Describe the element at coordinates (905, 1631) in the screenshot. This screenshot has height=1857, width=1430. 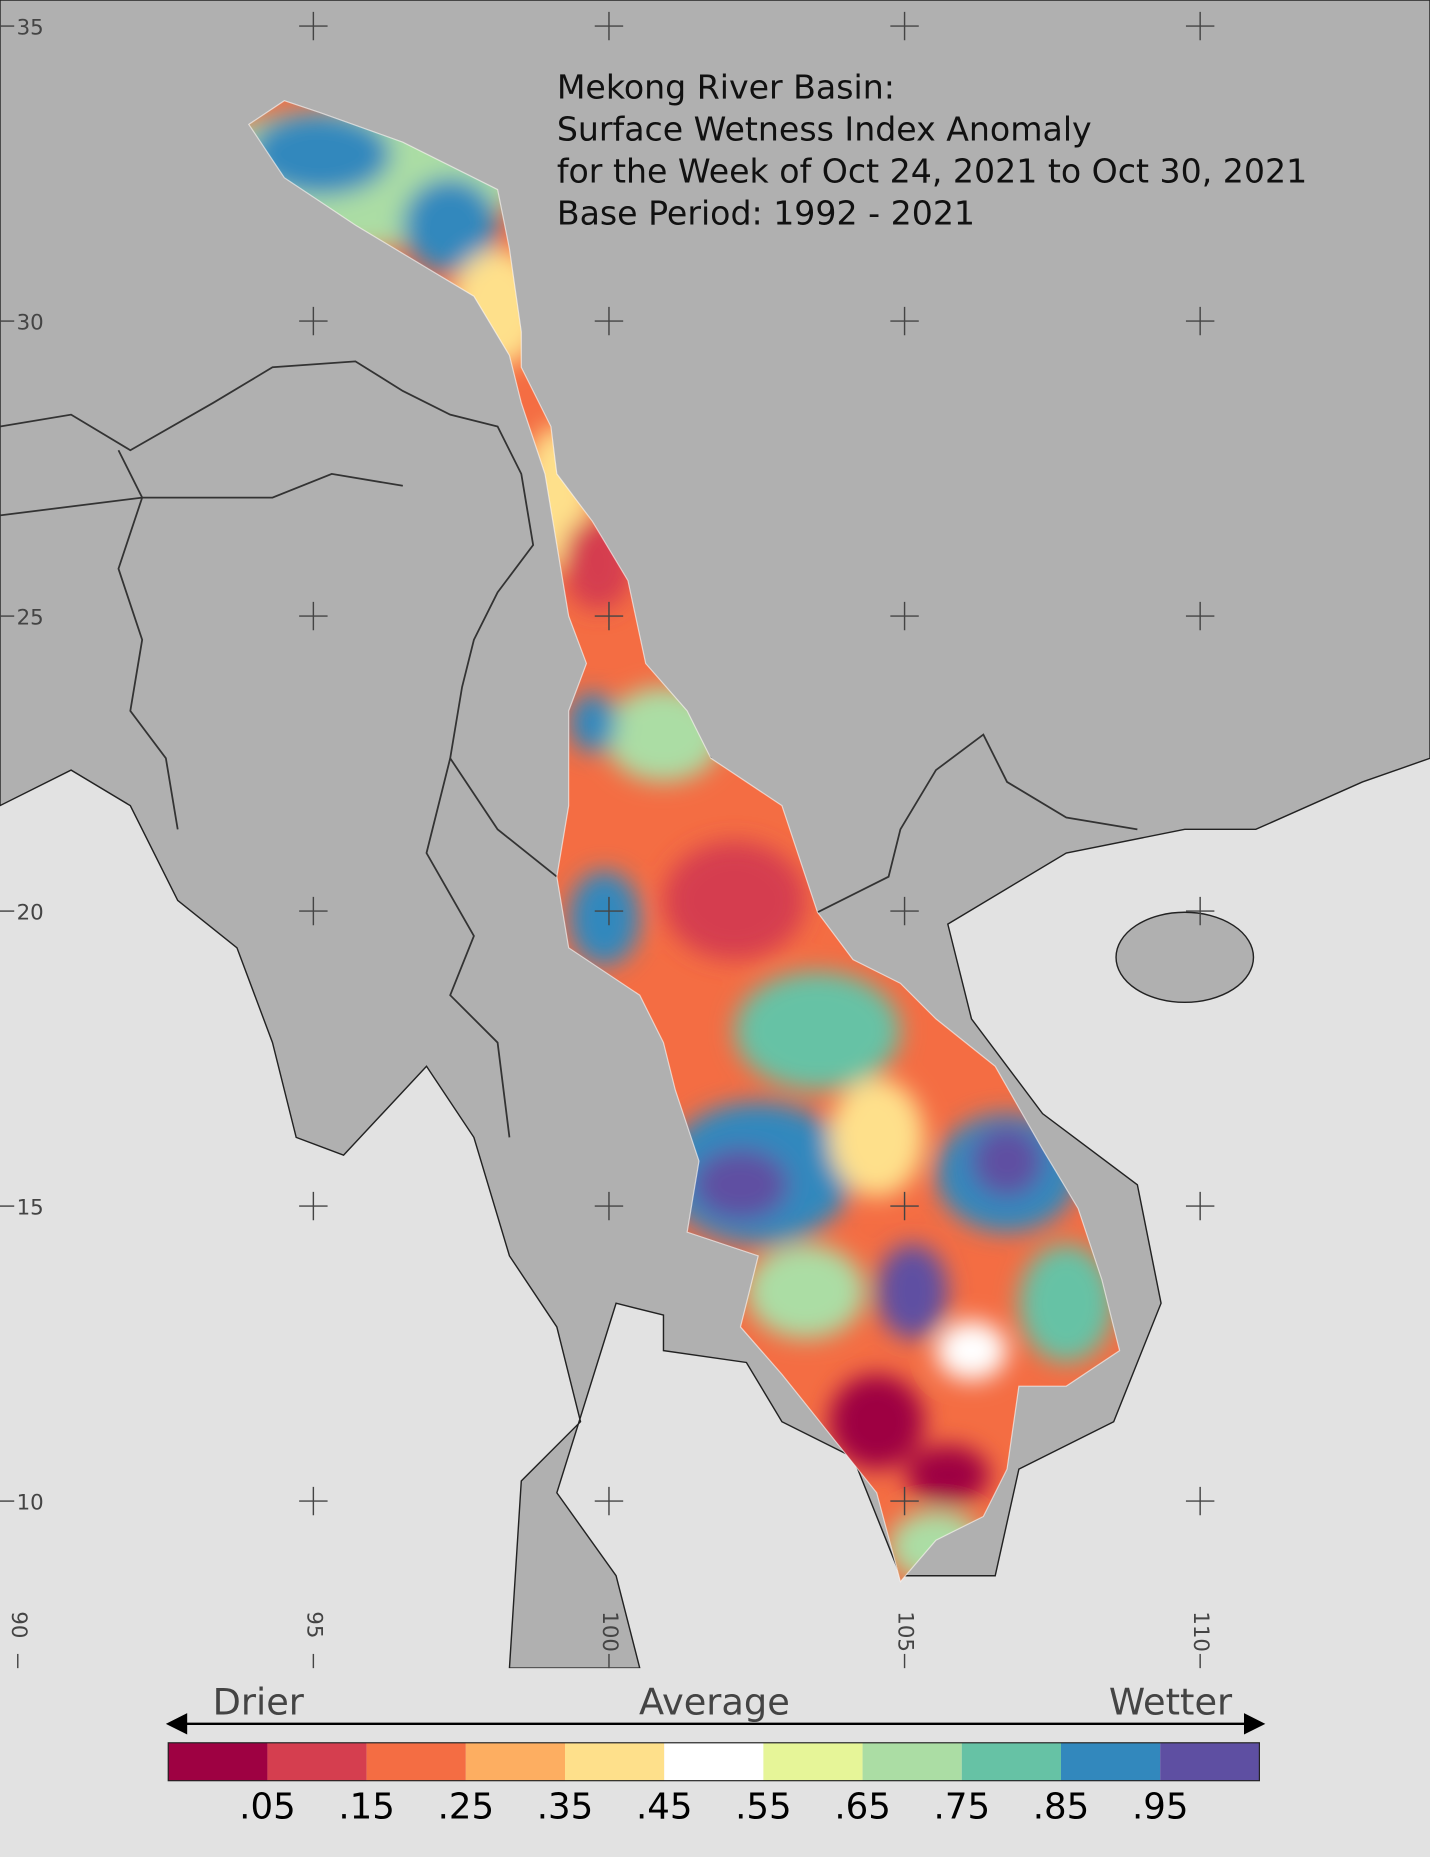
I see `lon-label: 105` at that location.